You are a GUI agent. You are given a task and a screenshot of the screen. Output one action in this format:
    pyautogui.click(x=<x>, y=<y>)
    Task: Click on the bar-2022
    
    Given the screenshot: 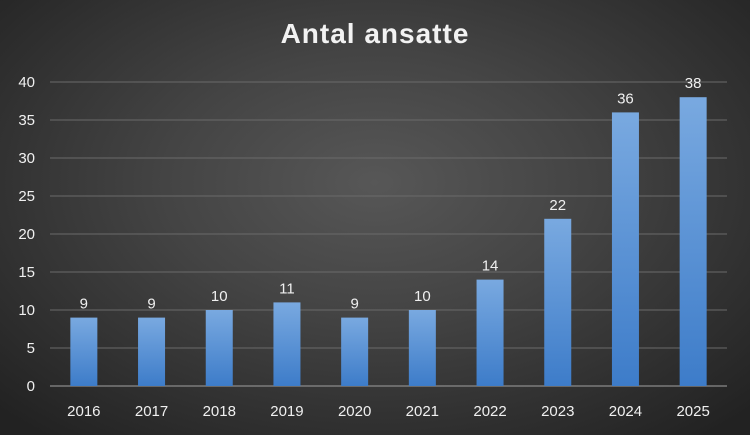 What is the action you would take?
    pyautogui.click(x=490, y=332)
    